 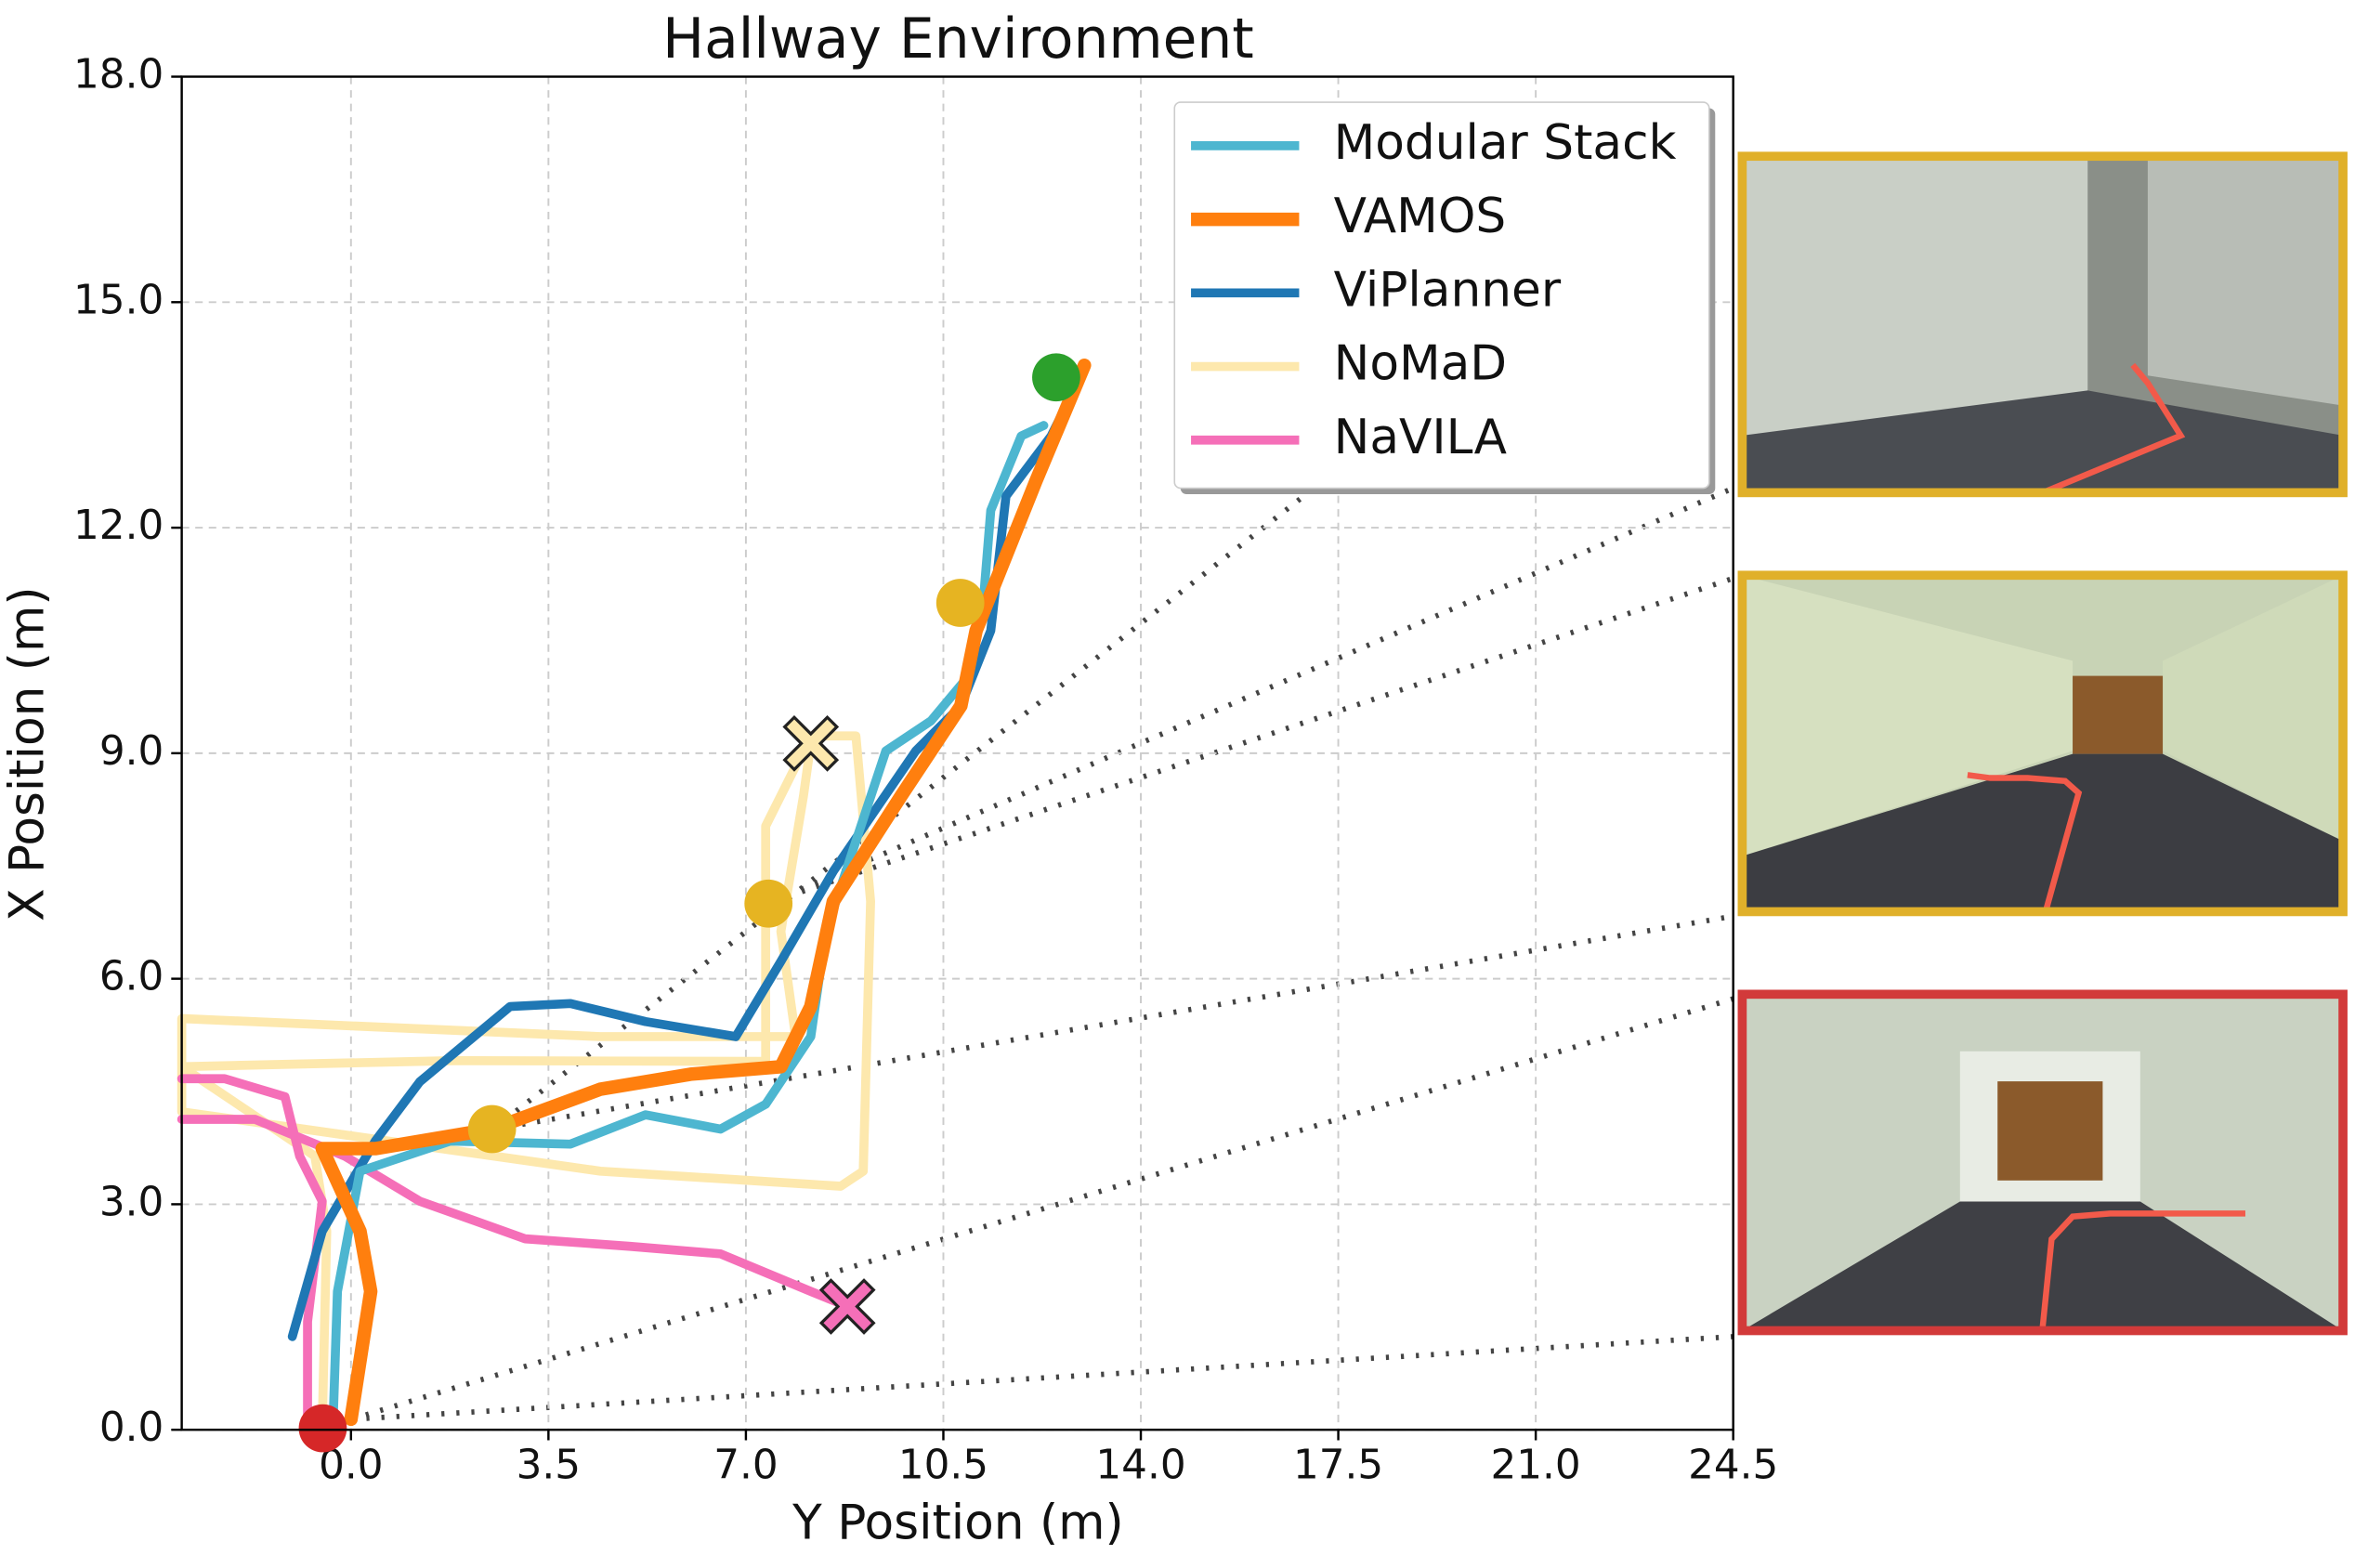 I want to click on legend-box, so click(x=1441, y=295).